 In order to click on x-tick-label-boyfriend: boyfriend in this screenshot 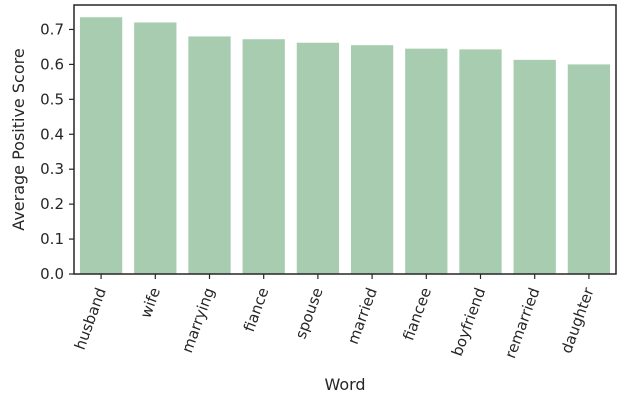, I will do `click(468, 321)`.